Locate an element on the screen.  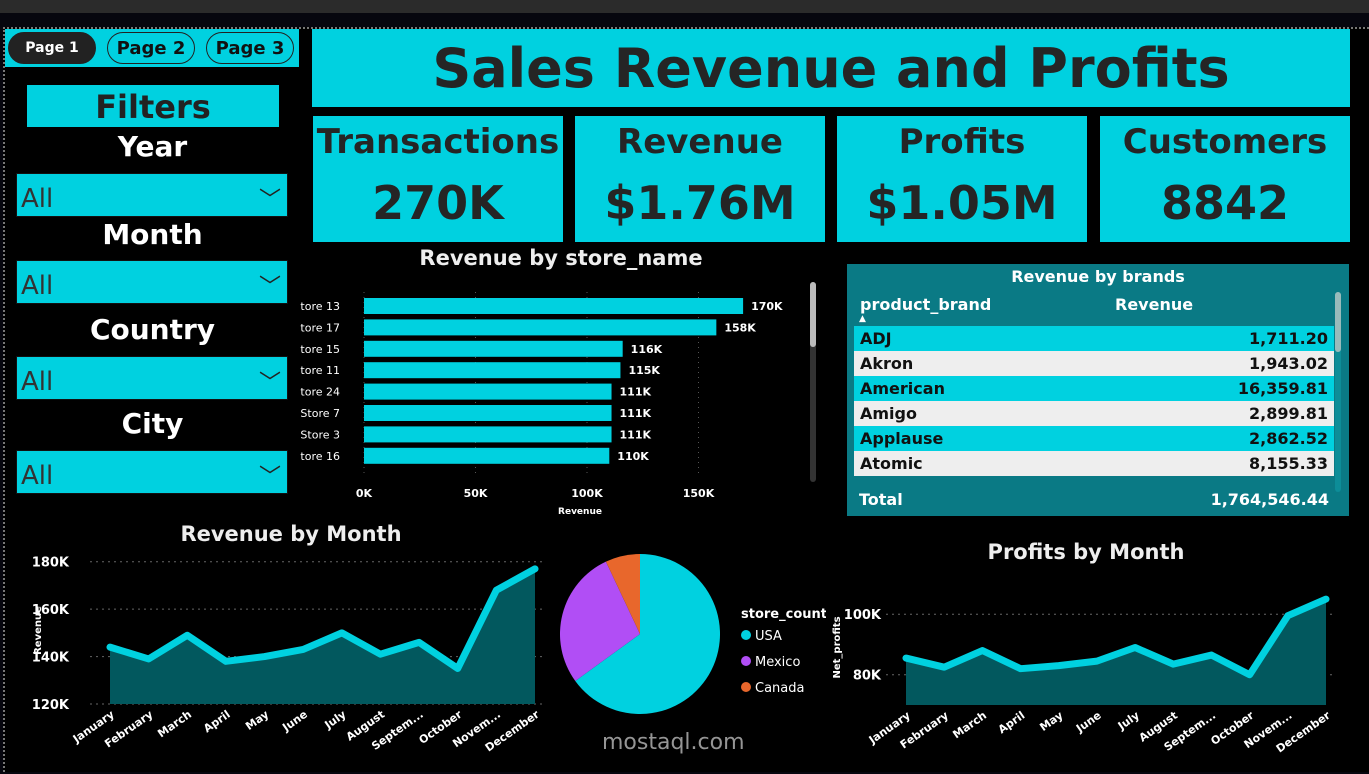
page-2-button: Page 2 is located at coordinates (151, 48).